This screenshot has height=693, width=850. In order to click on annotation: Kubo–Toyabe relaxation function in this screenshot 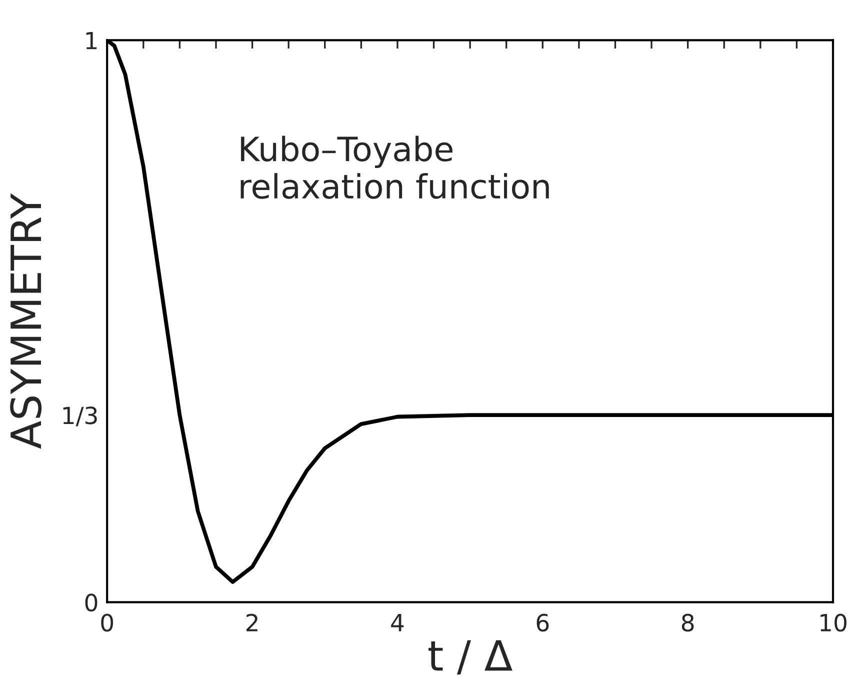, I will do `click(394, 167)`.